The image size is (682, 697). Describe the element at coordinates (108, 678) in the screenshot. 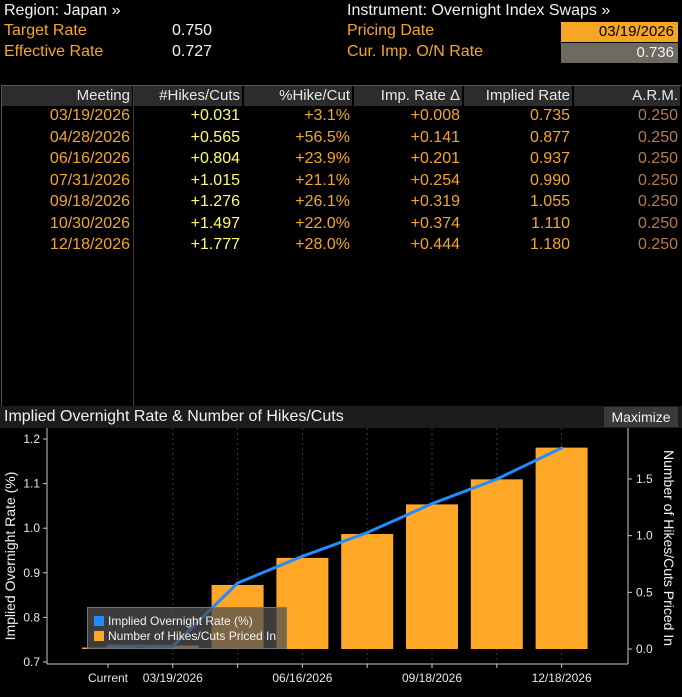

I see `x-tick-label: Current` at that location.